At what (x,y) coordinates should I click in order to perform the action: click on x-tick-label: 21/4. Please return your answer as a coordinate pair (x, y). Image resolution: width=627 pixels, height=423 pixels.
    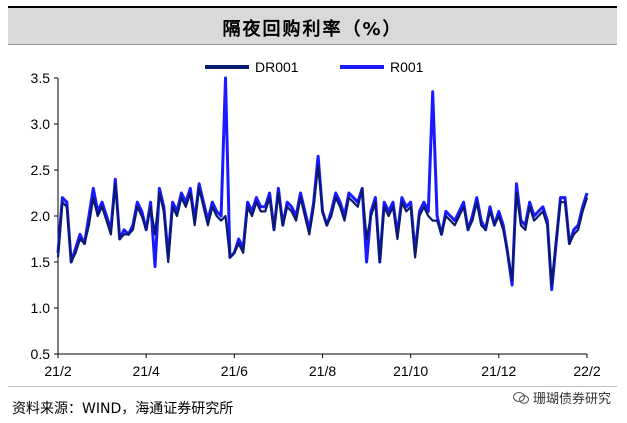
    Looking at the image, I should click on (146, 371).